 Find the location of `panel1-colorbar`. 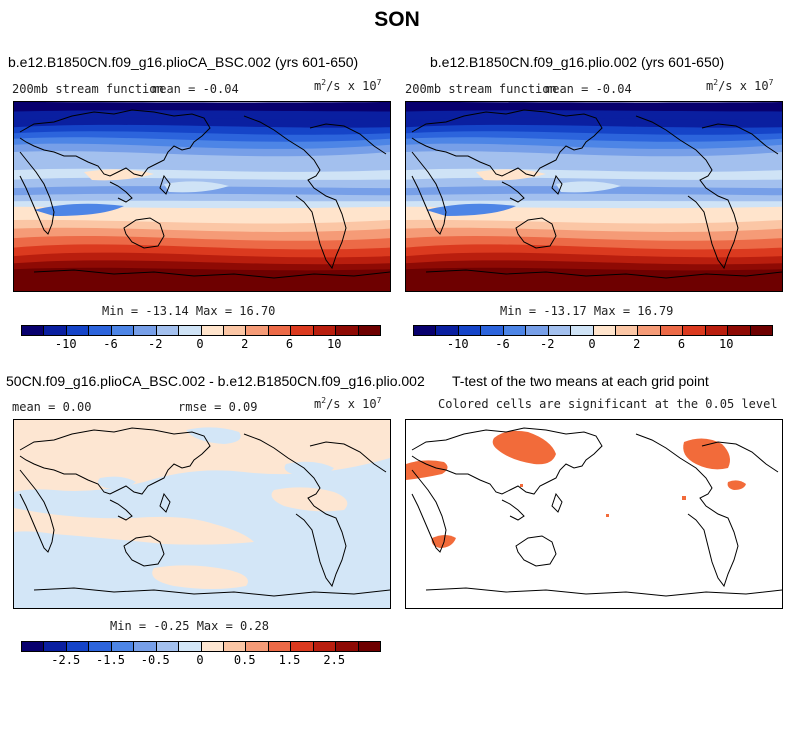

panel1-colorbar is located at coordinates (201, 330).